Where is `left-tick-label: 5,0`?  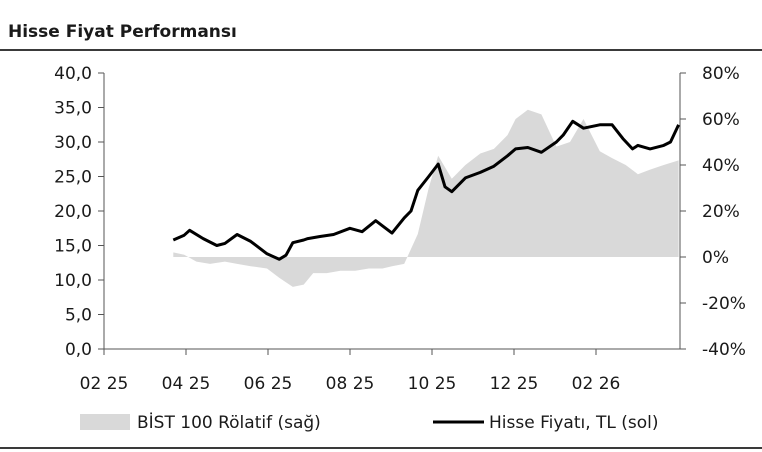
left-tick-label: 5,0 is located at coordinates (78, 316).